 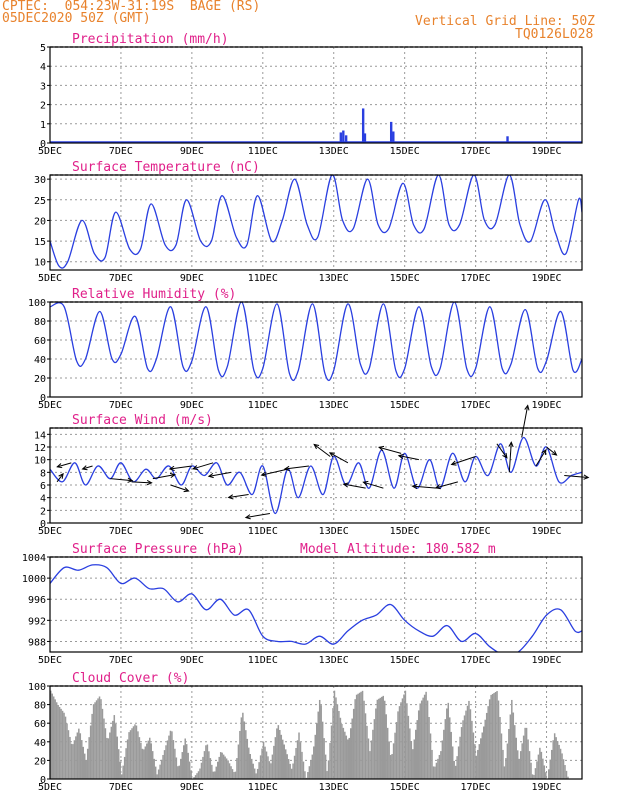 I want to click on cloud-xtick-label: 13DEC, so click(x=334, y=787).